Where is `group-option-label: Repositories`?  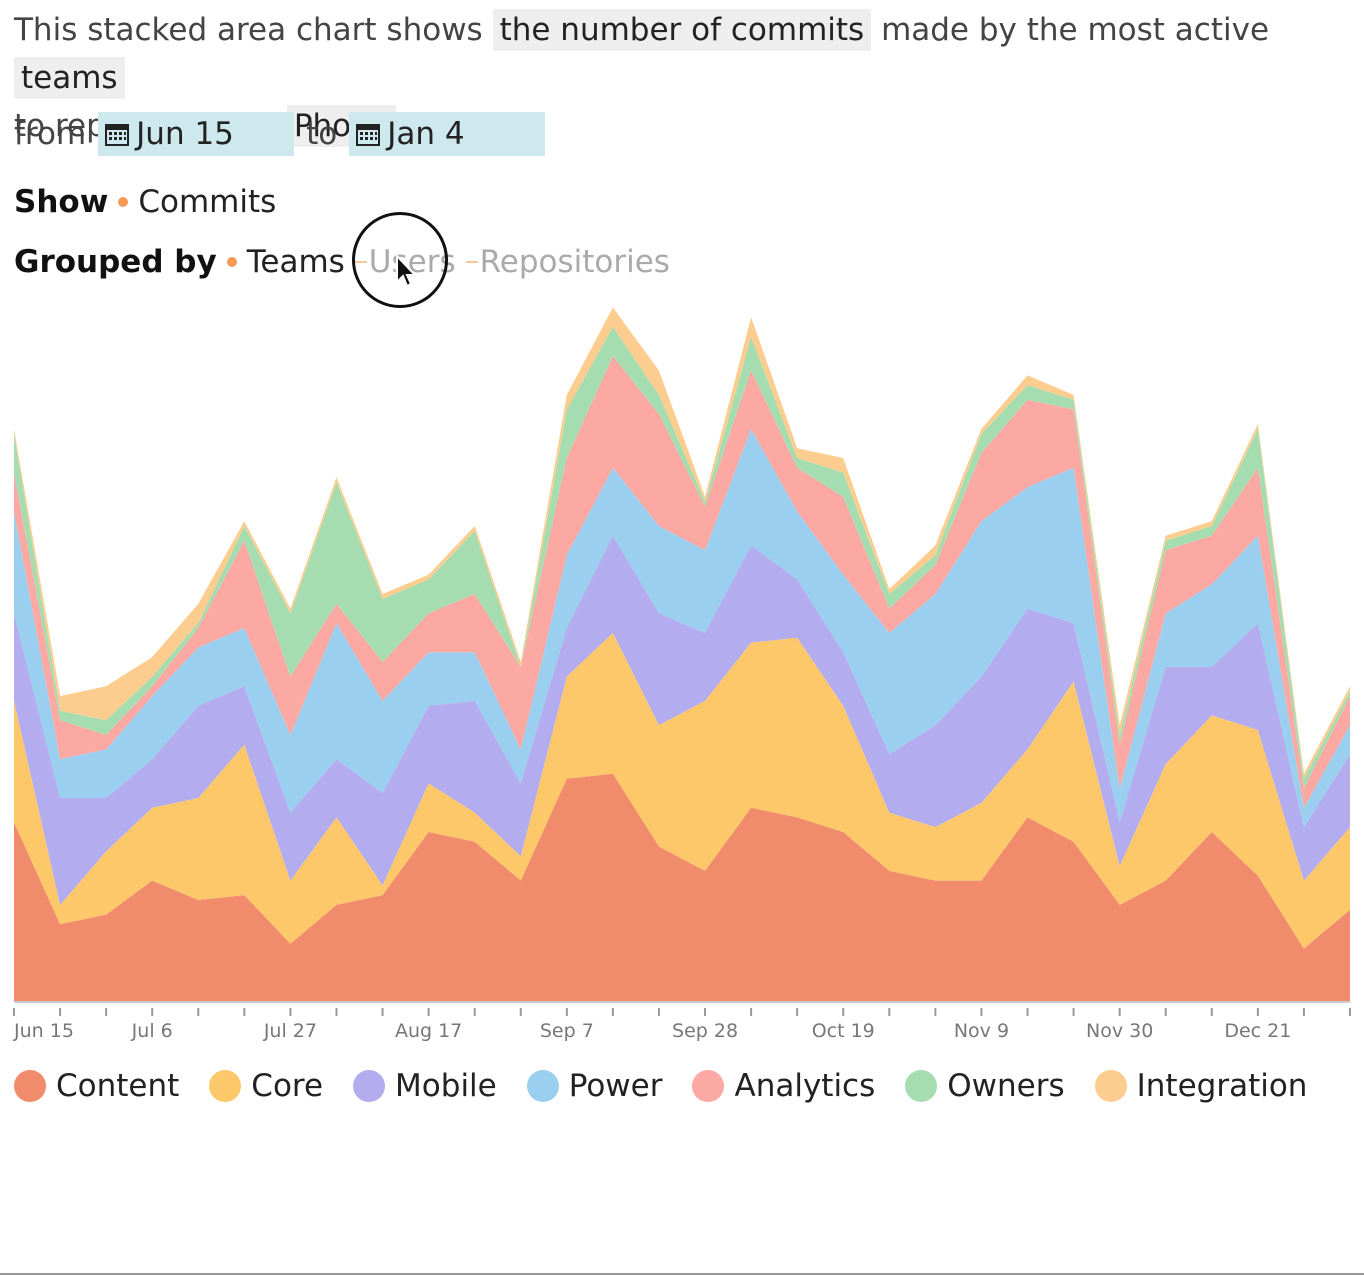
group-option-label: Repositories is located at coordinates (574, 262).